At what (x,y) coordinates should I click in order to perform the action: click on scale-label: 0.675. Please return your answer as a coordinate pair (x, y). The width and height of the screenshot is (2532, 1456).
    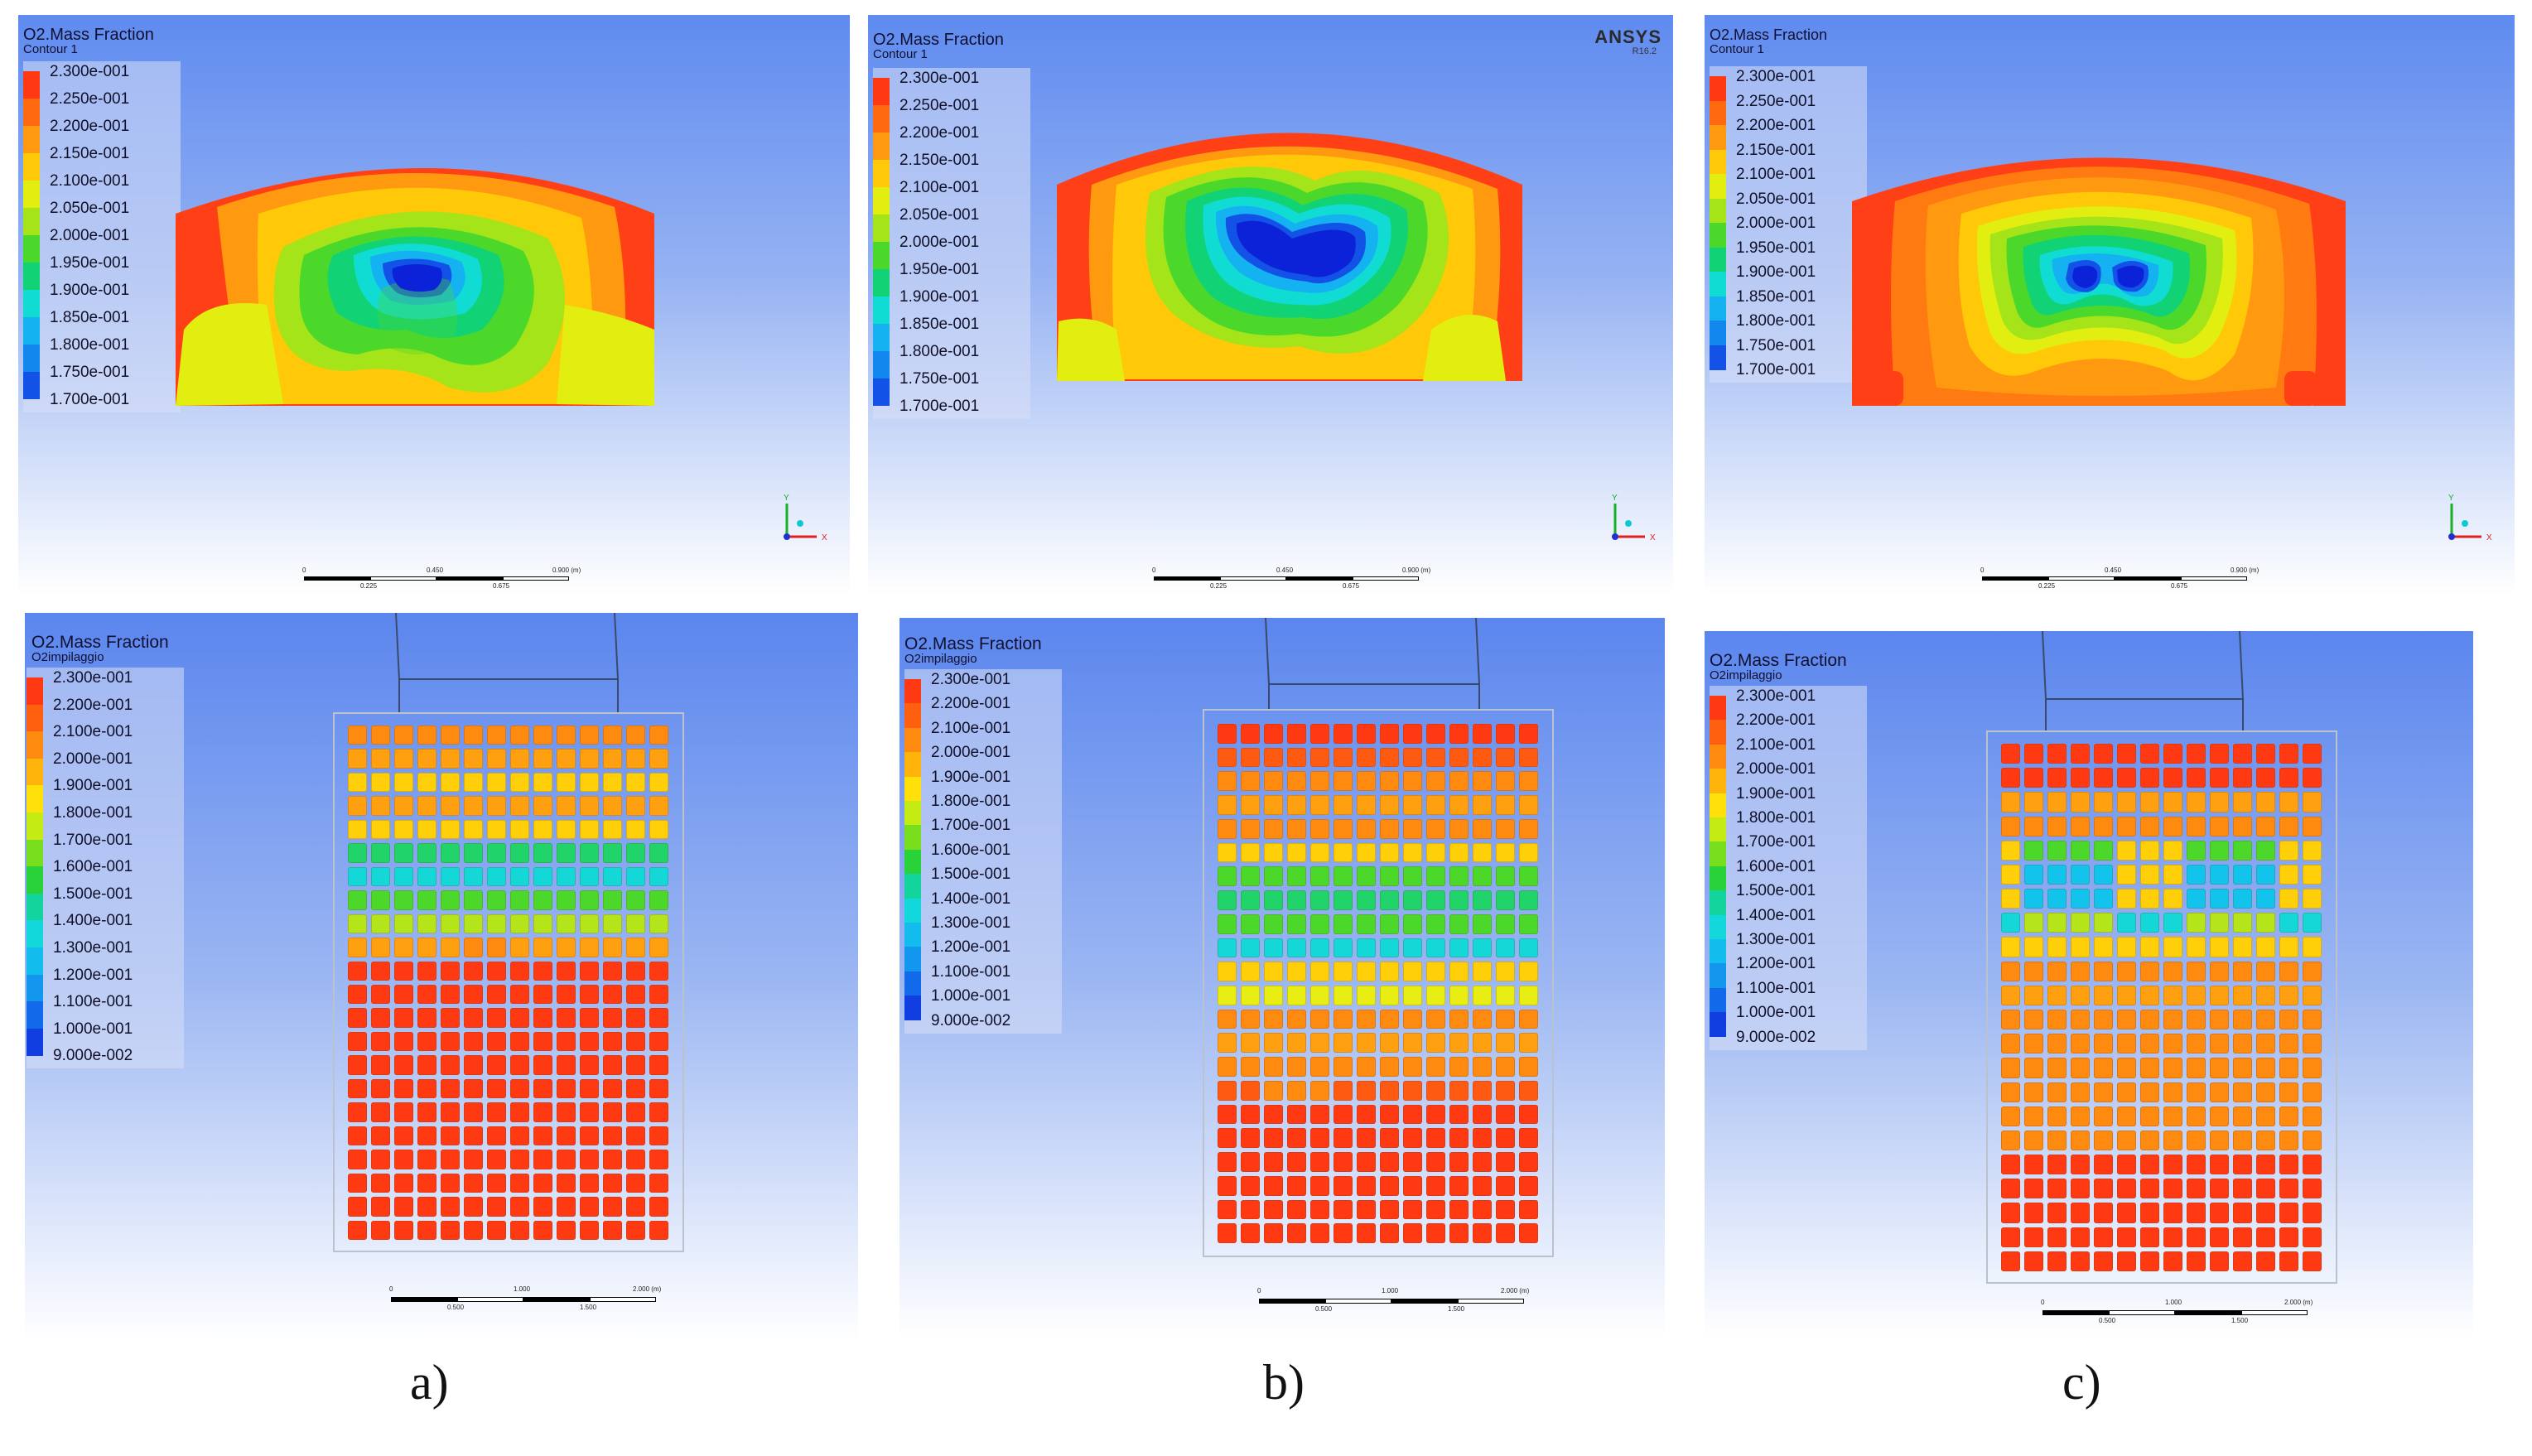
    Looking at the image, I should click on (2179, 586).